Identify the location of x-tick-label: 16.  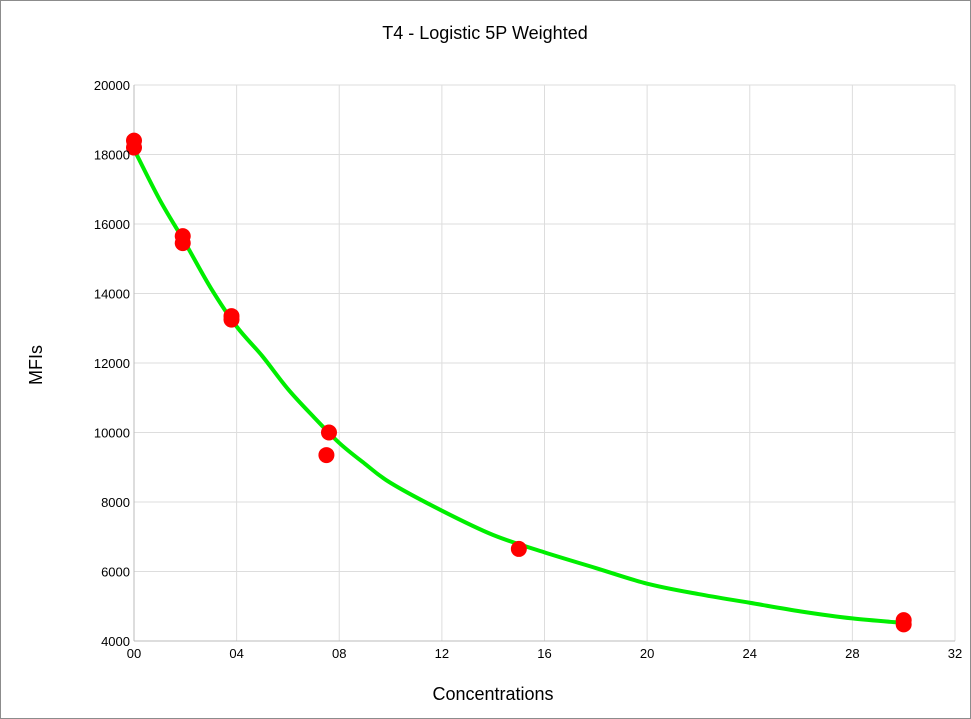
(544, 653).